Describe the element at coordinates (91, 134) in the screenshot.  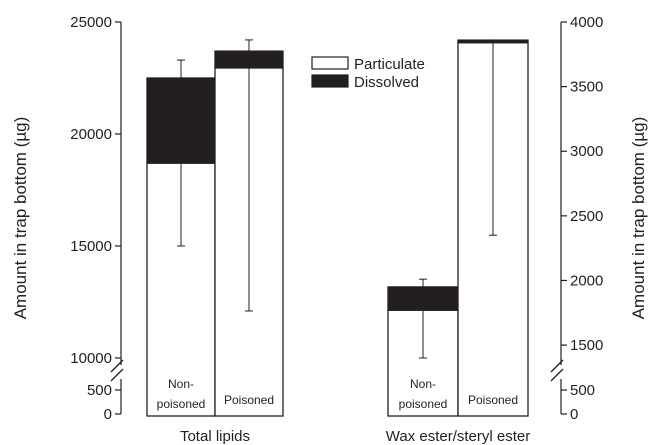
I see `left-axis-tick-label: 20000` at that location.